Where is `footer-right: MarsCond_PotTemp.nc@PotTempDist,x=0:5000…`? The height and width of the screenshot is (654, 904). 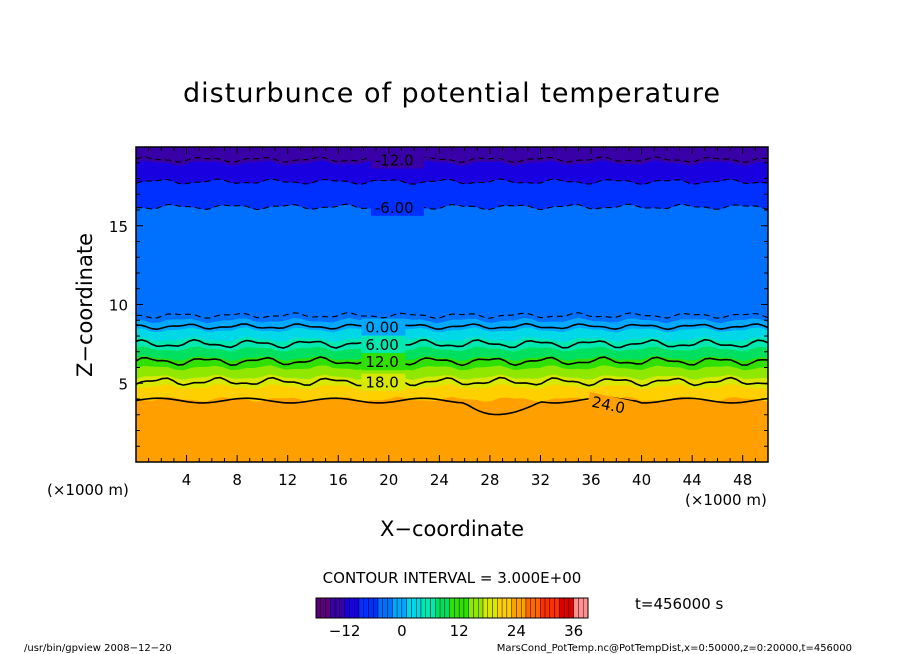 footer-right: MarsCond_PotTemp.nc@PotTempDist,x=0:5000… is located at coordinates (674, 648).